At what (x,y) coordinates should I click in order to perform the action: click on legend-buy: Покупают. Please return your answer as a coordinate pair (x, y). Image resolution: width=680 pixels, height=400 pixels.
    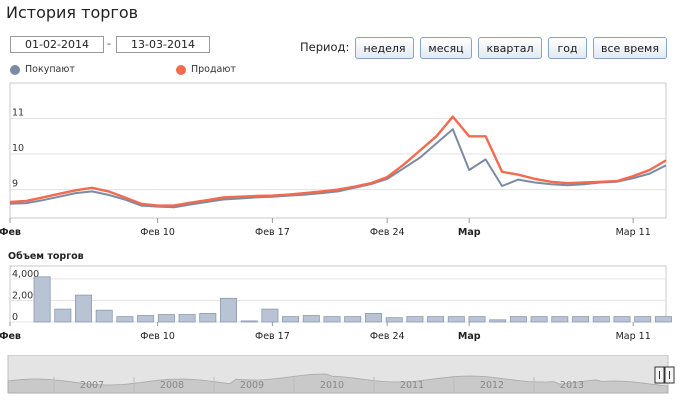
    Looking at the image, I should click on (42, 69).